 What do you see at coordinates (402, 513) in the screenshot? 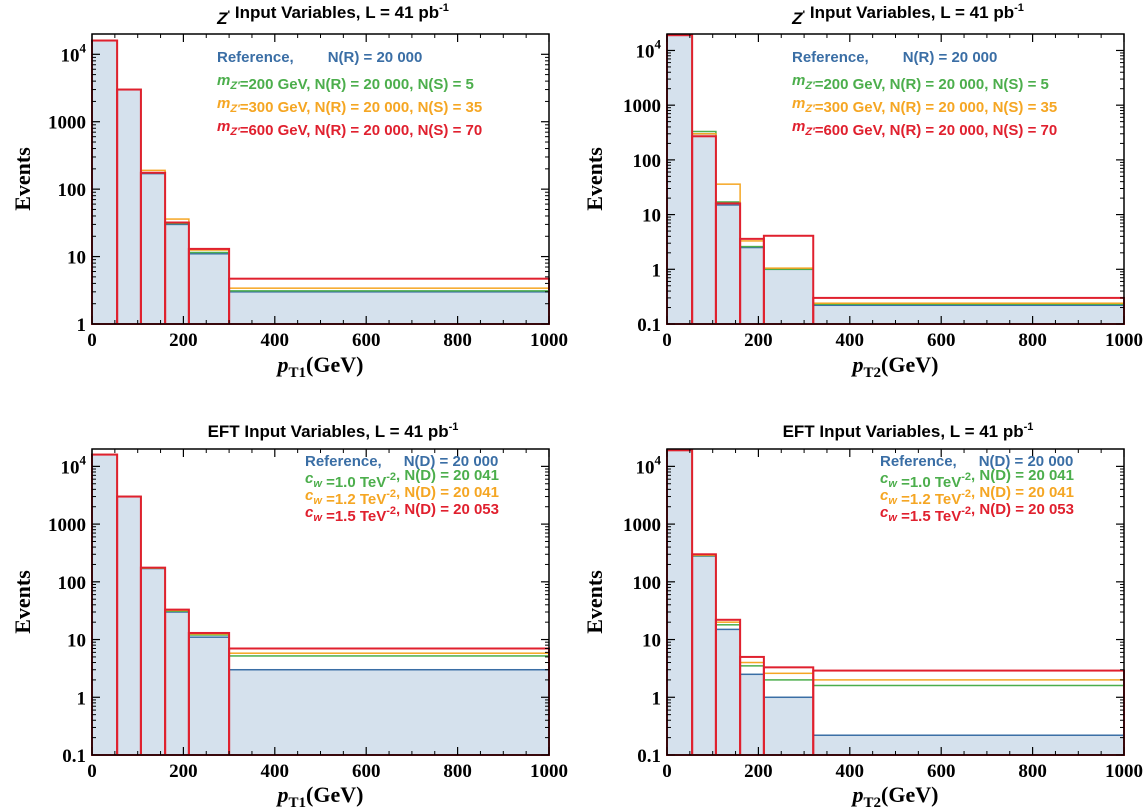
I see `legend-entry: cw =1.5 TeV-2, N(D) = 20 053` at bounding box center [402, 513].